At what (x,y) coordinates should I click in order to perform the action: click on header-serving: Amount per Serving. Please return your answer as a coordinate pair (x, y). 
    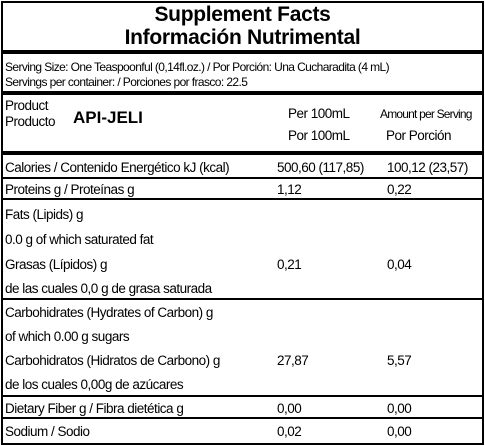
    Looking at the image, I should click on (426, 114).